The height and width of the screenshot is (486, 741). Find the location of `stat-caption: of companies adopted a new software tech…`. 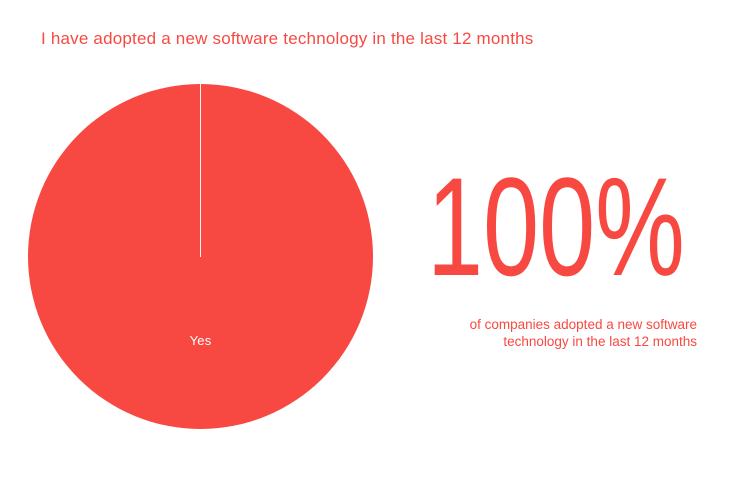

stat-caption: of companies adopted a new software tech… is located at coordinates (583, 333).